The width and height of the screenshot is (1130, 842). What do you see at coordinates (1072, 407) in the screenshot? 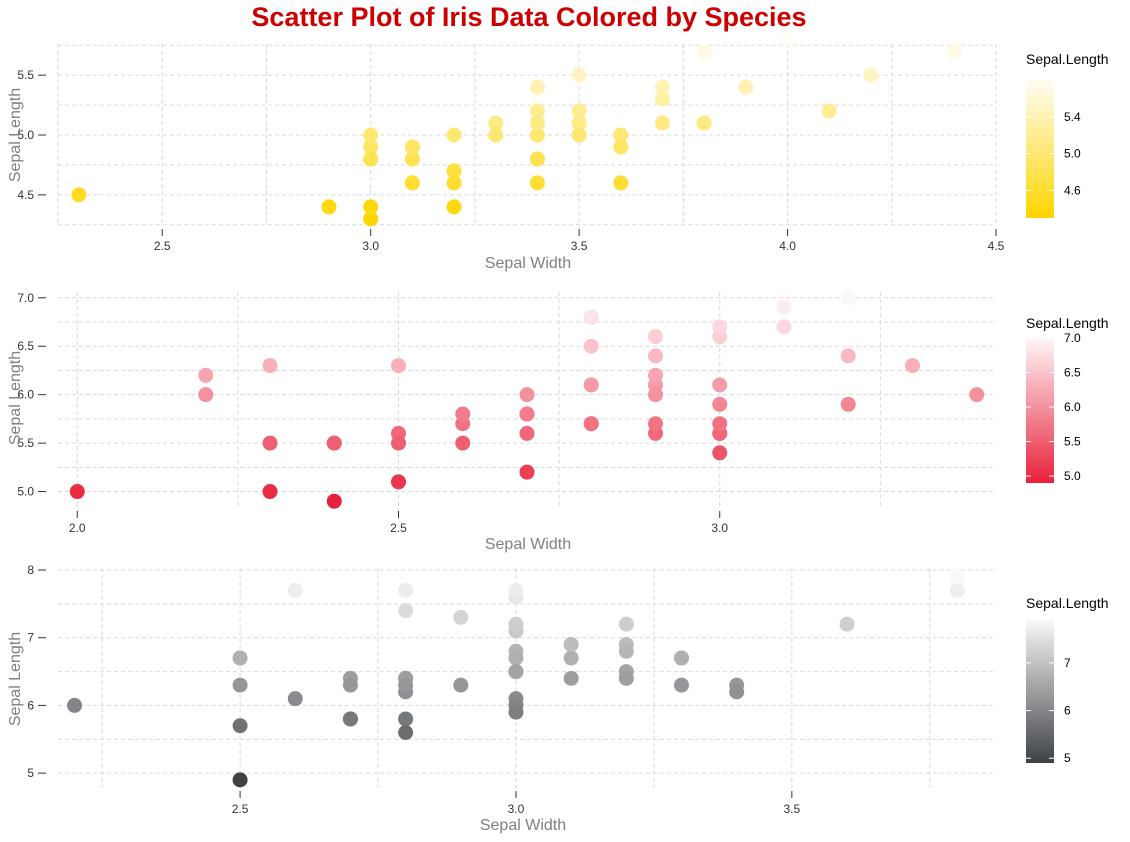
I see `legend-tick-label: 6.0` at bounding box center [1072, 407].